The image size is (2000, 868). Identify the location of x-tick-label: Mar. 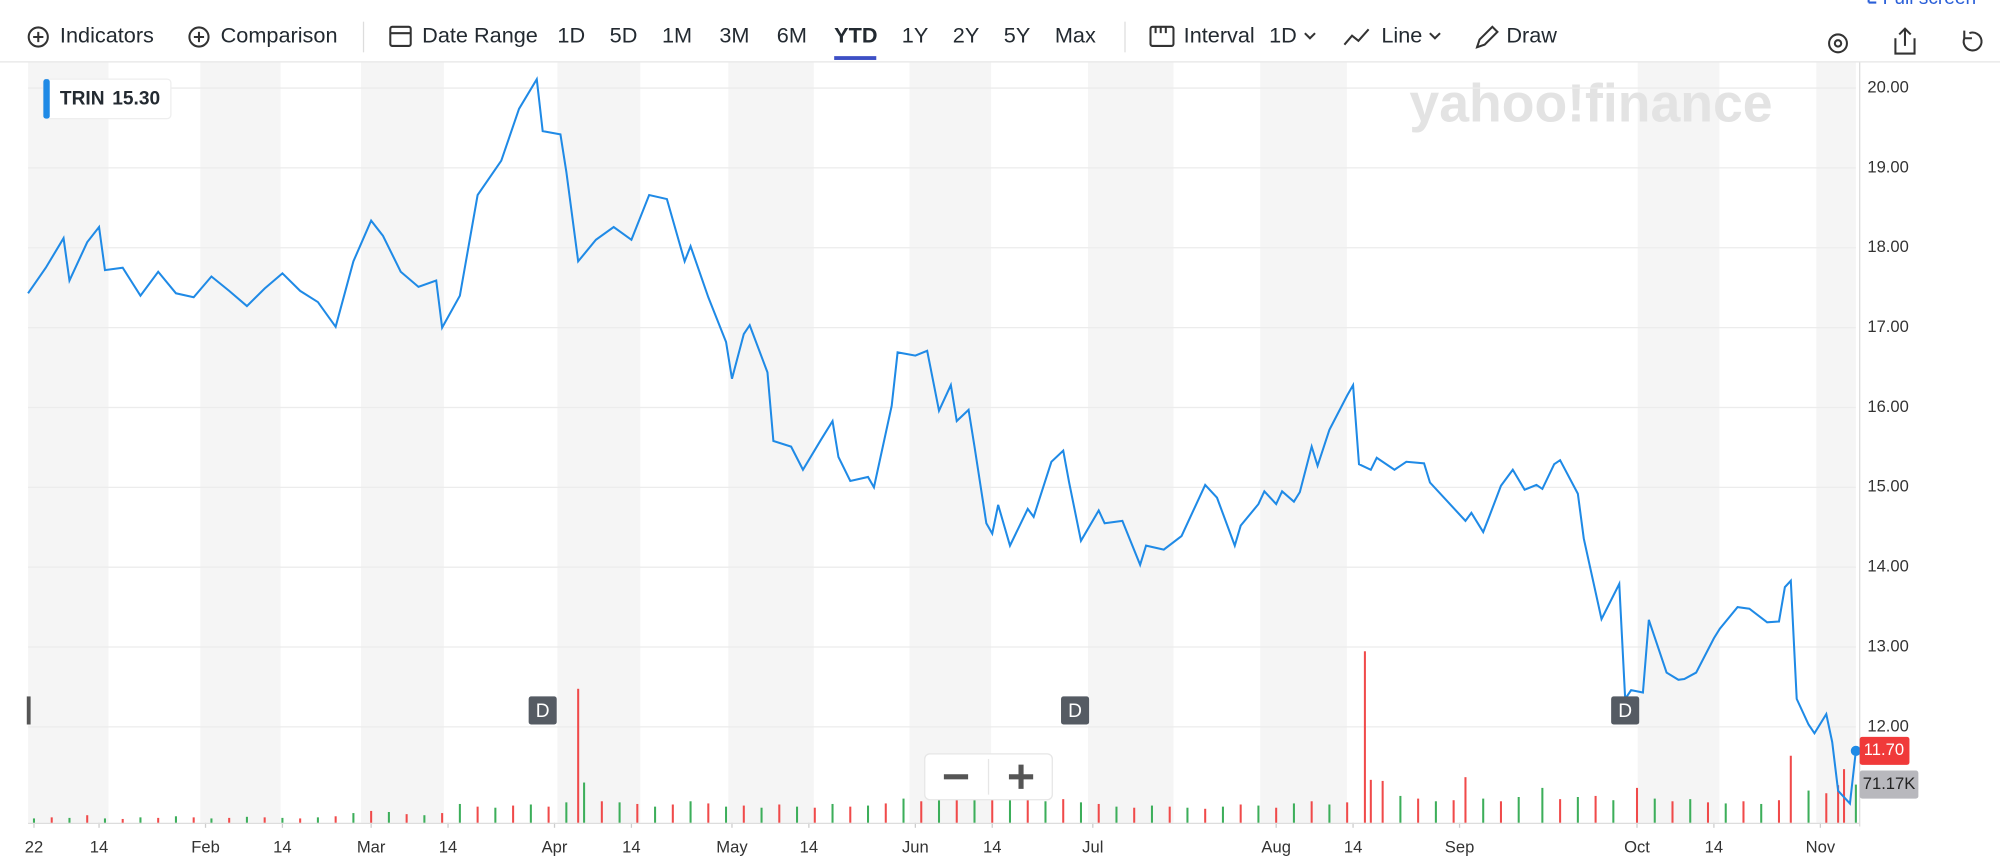
(371, 847).